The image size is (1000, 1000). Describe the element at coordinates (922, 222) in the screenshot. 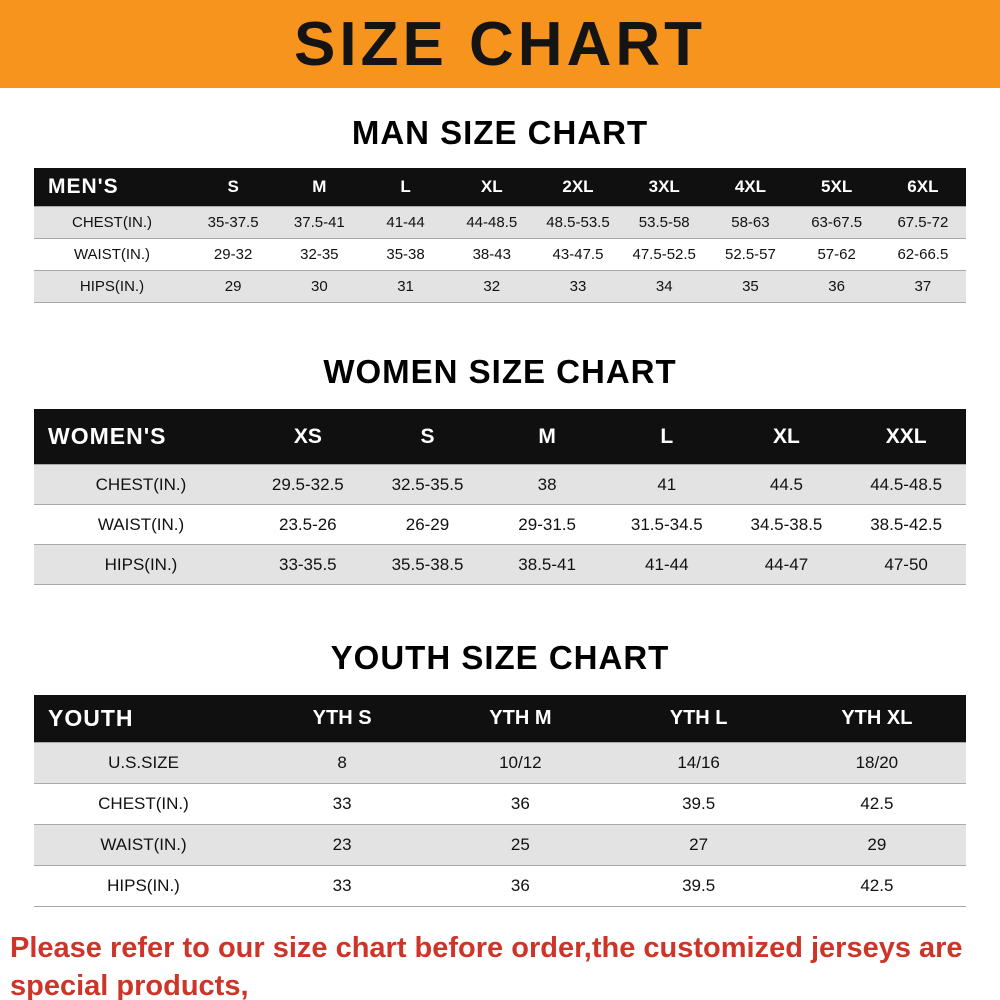

I see `size-cell: 67.5-72` at that location.